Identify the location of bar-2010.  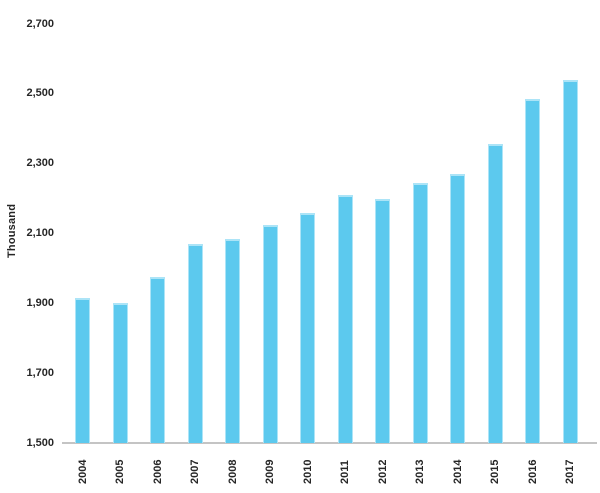
(307, 327).